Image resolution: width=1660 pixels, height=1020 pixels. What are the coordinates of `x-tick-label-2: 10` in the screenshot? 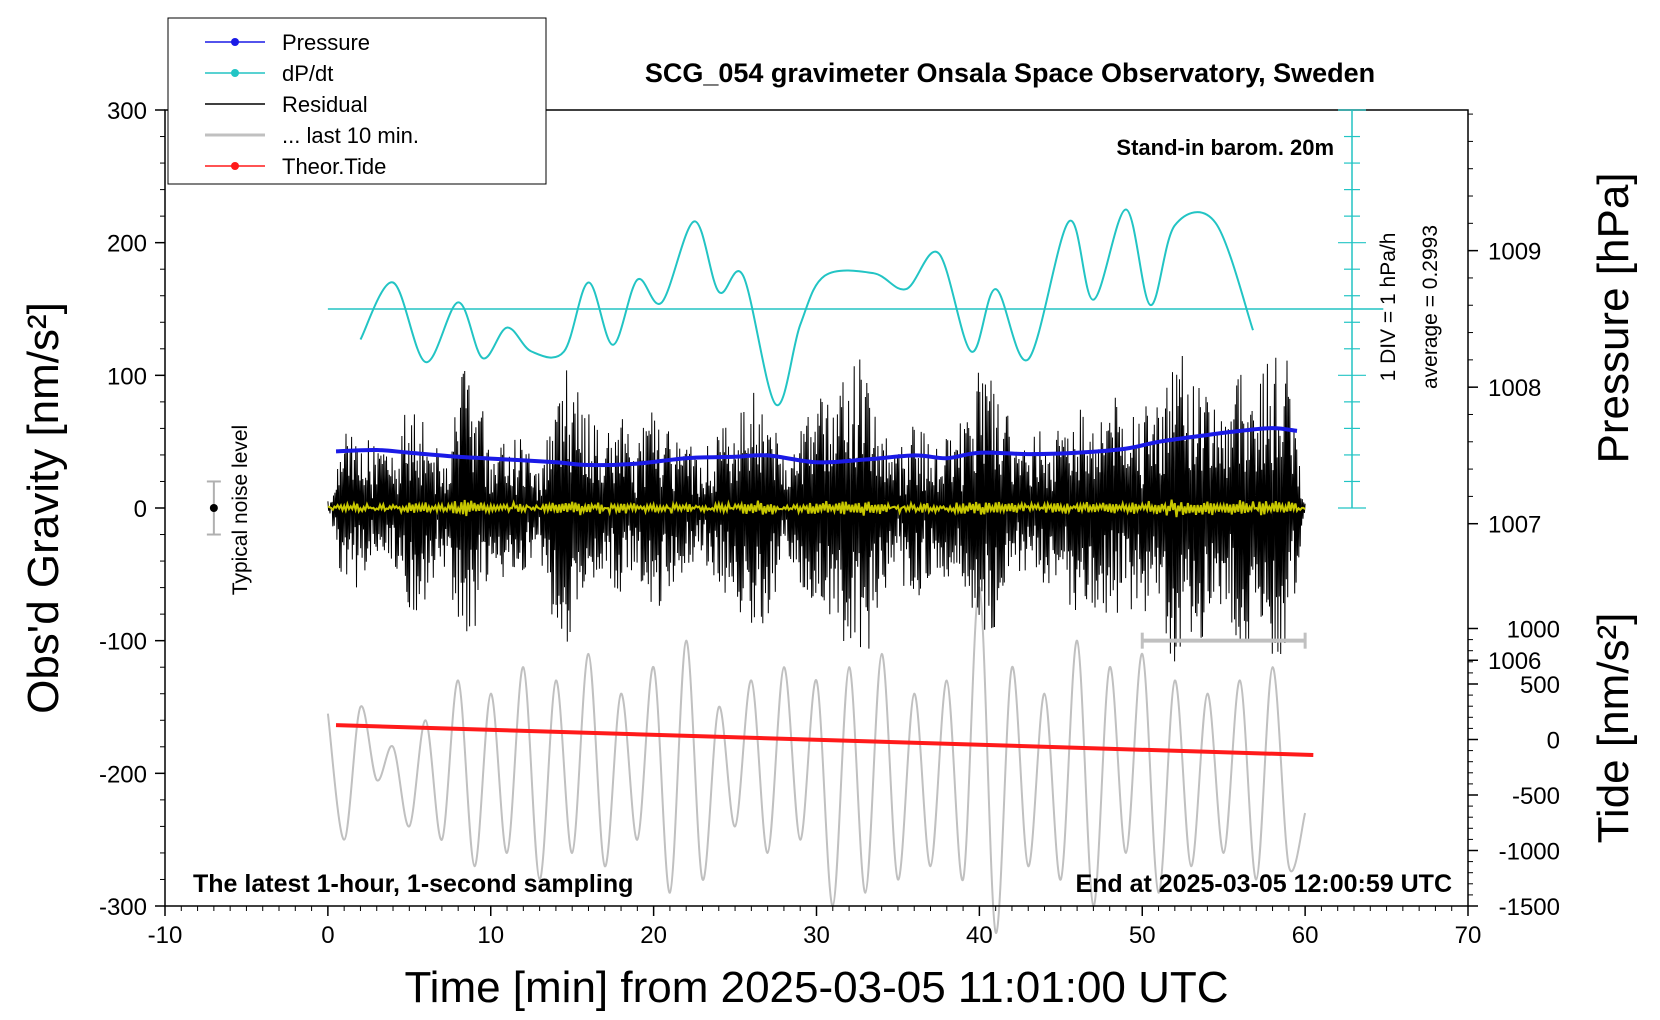 It's located at (490, 935).